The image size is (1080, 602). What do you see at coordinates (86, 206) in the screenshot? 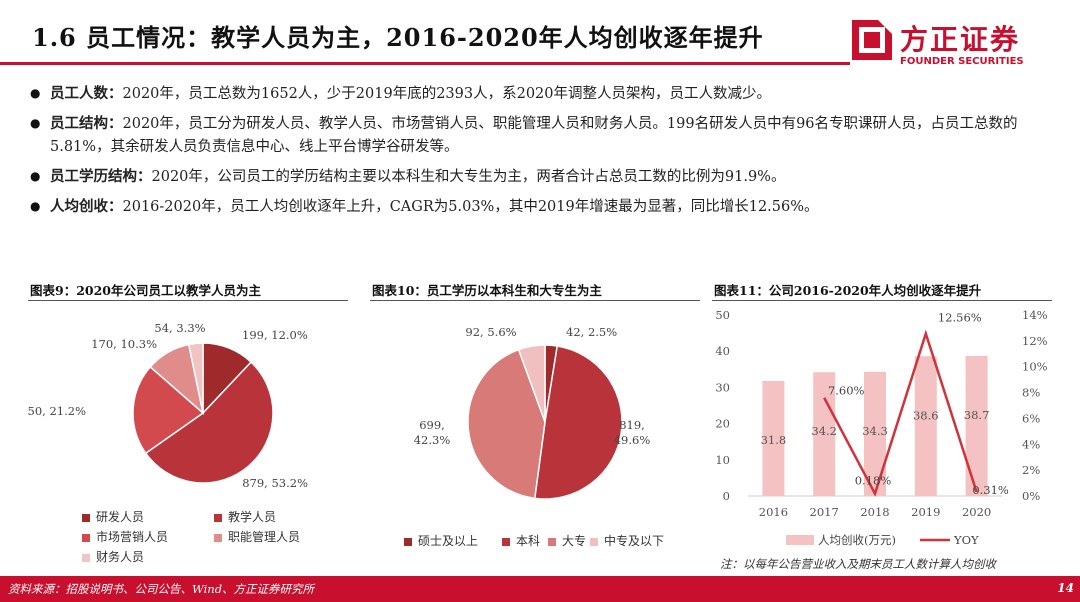
I see `bullet-label: 人均创收：` at bounding box center [86, 206].